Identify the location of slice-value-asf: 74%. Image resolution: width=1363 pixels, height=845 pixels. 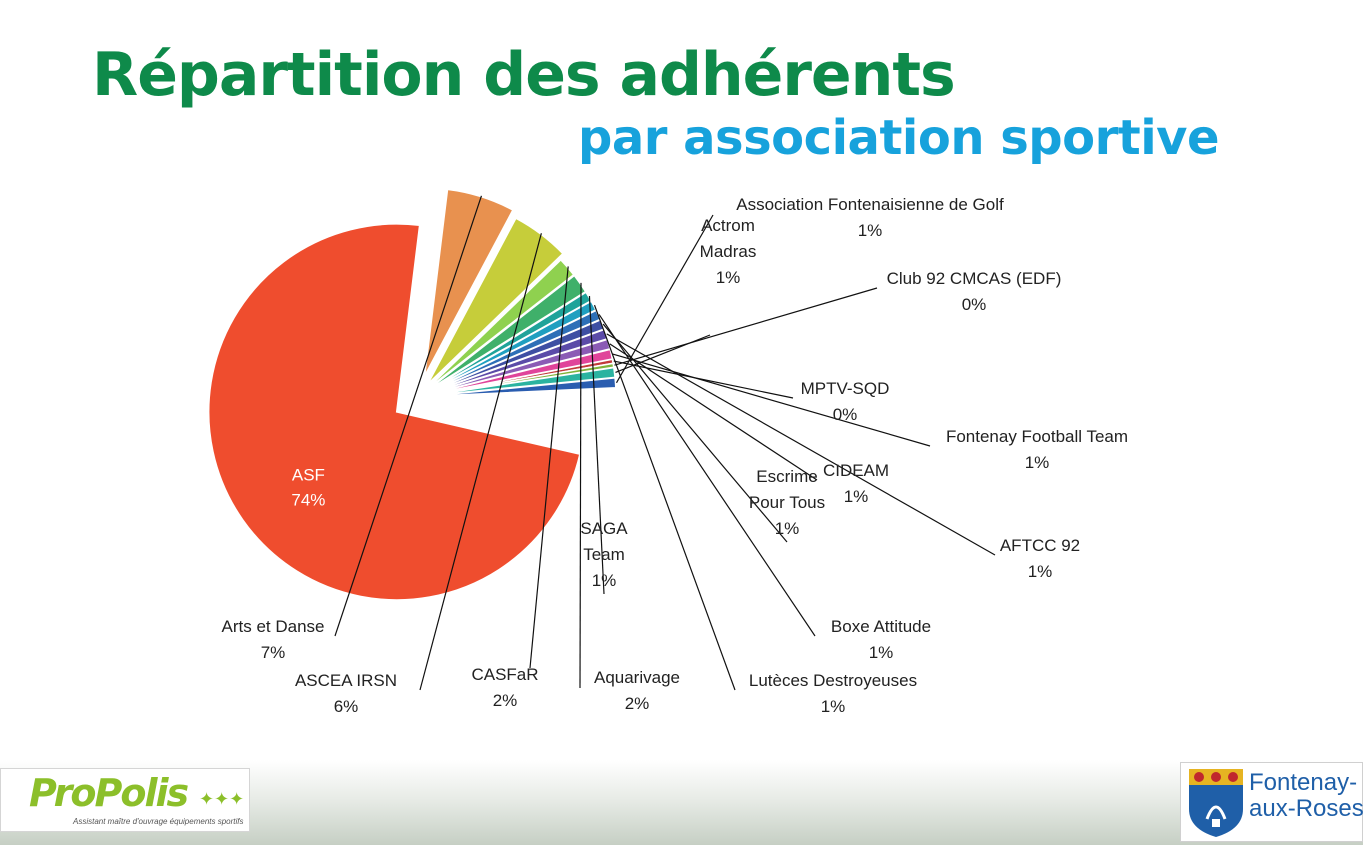
(308, 500).